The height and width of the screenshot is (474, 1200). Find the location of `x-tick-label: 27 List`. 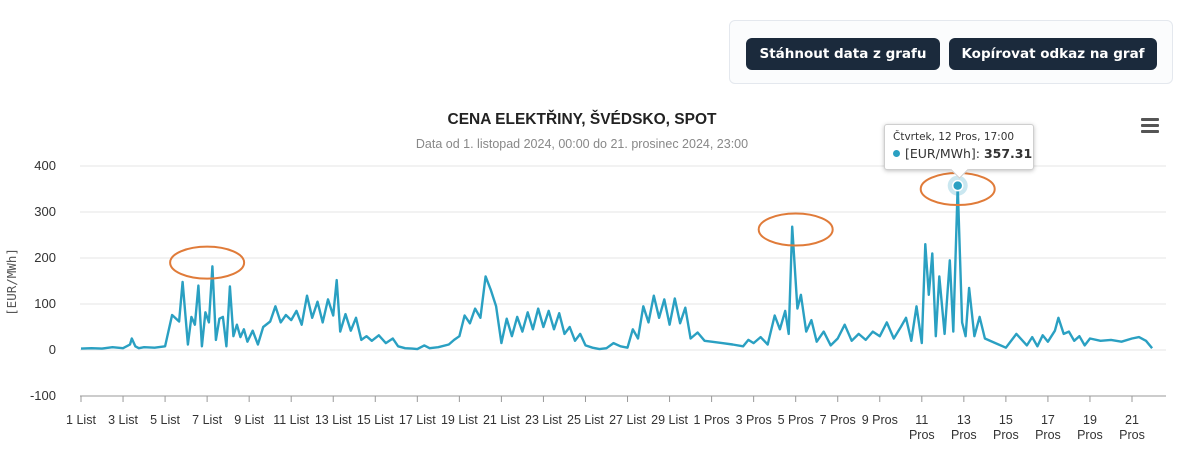

x-tick-label: 27 List is located at coordinates (627, 420).